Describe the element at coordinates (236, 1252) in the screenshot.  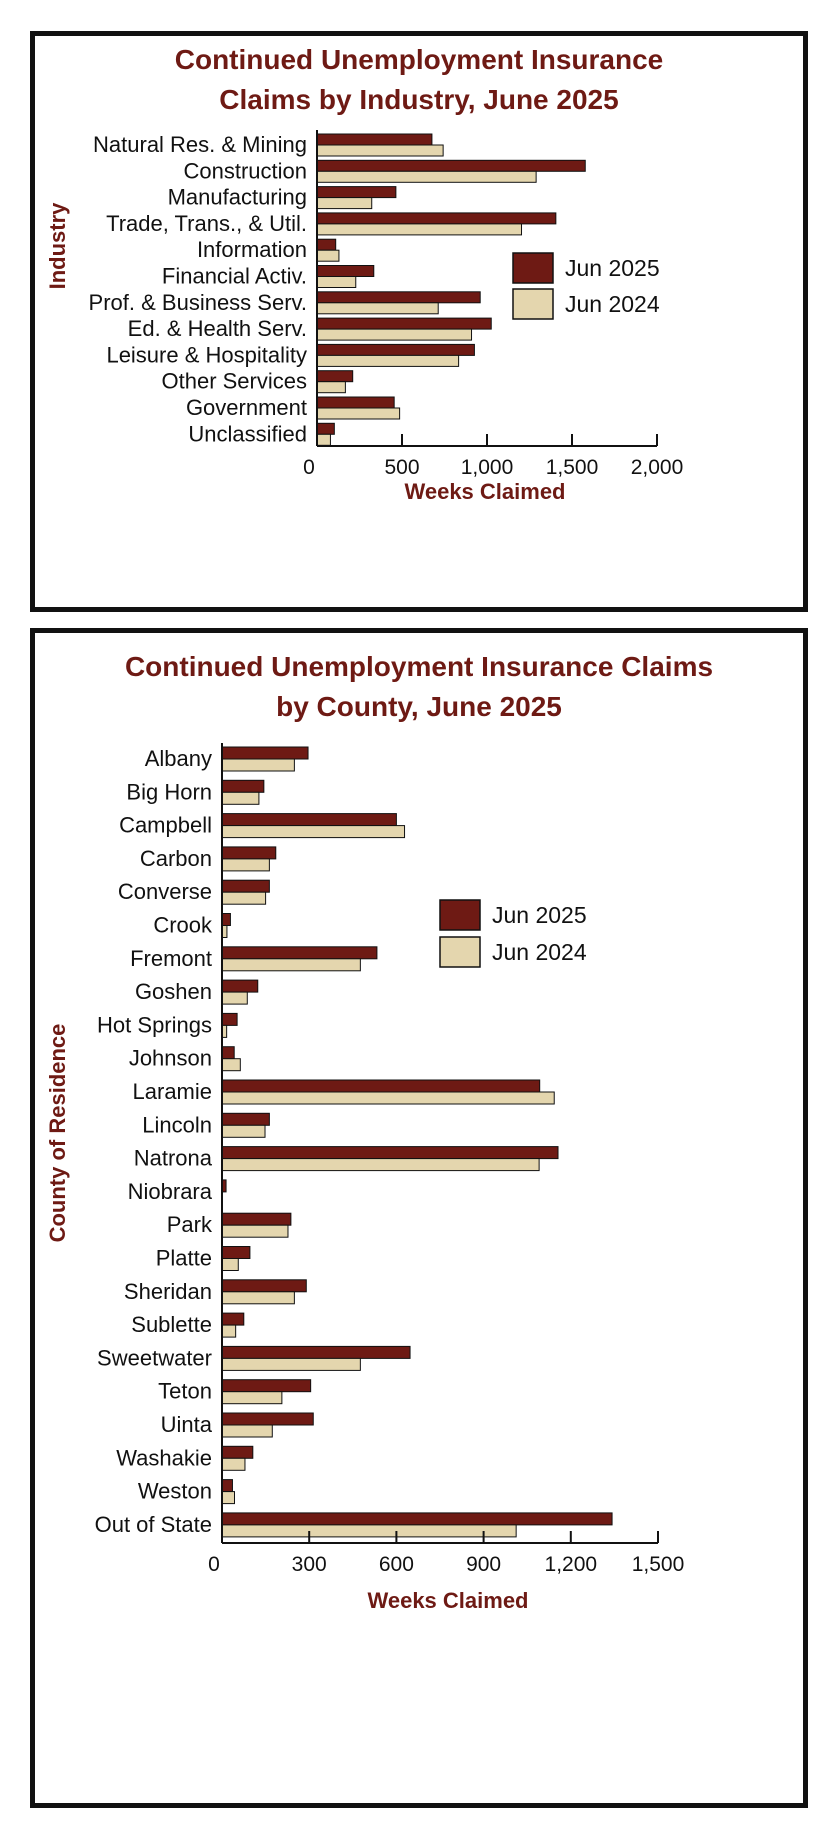
I see `bar-jun2025-platte` at that location.